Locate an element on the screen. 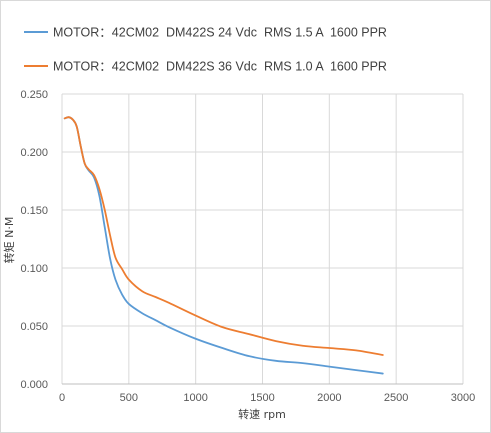 The width and height of the screenshot is (491, 433). x-tick-label: 0 is located at coordinates (62, 398).